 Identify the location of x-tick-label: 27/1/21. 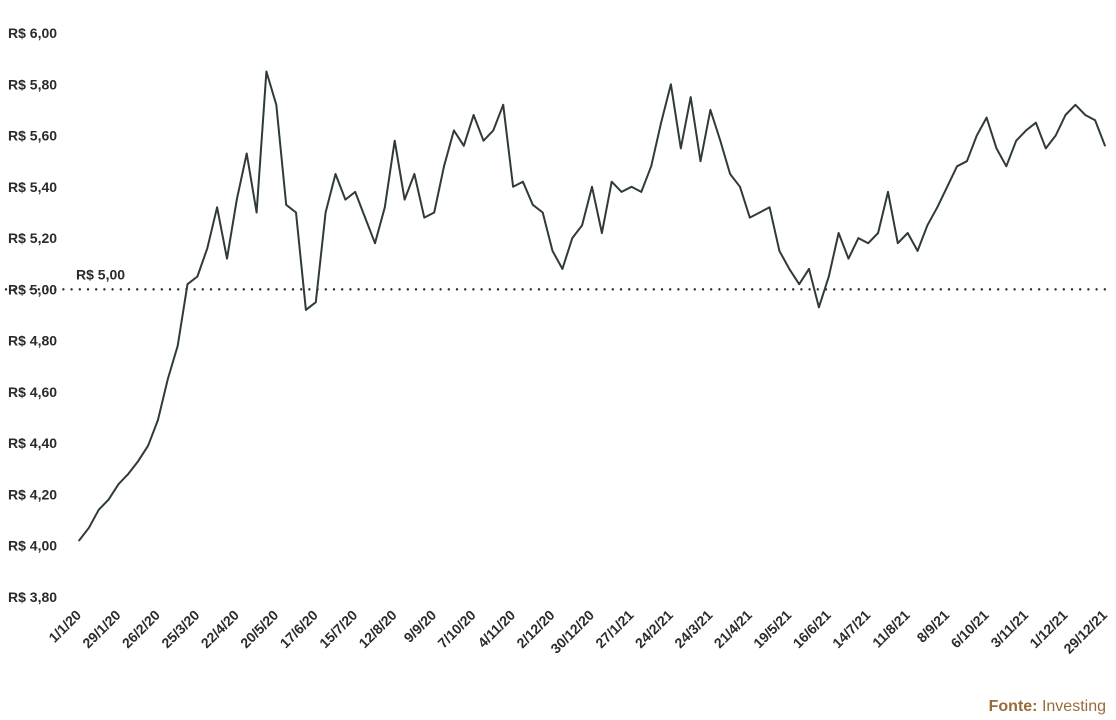
(614, 629).